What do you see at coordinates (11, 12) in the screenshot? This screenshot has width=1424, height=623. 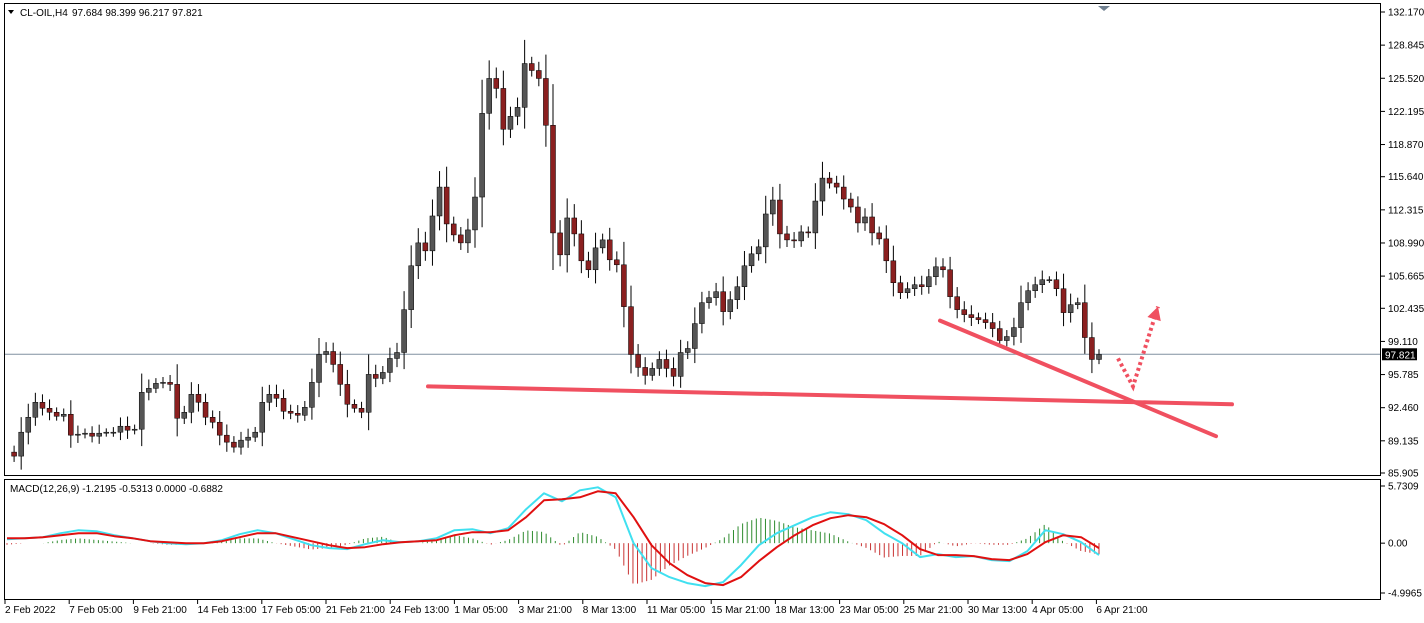 I see `dropdown-triangle-icon` at bounding box center [11, 12].